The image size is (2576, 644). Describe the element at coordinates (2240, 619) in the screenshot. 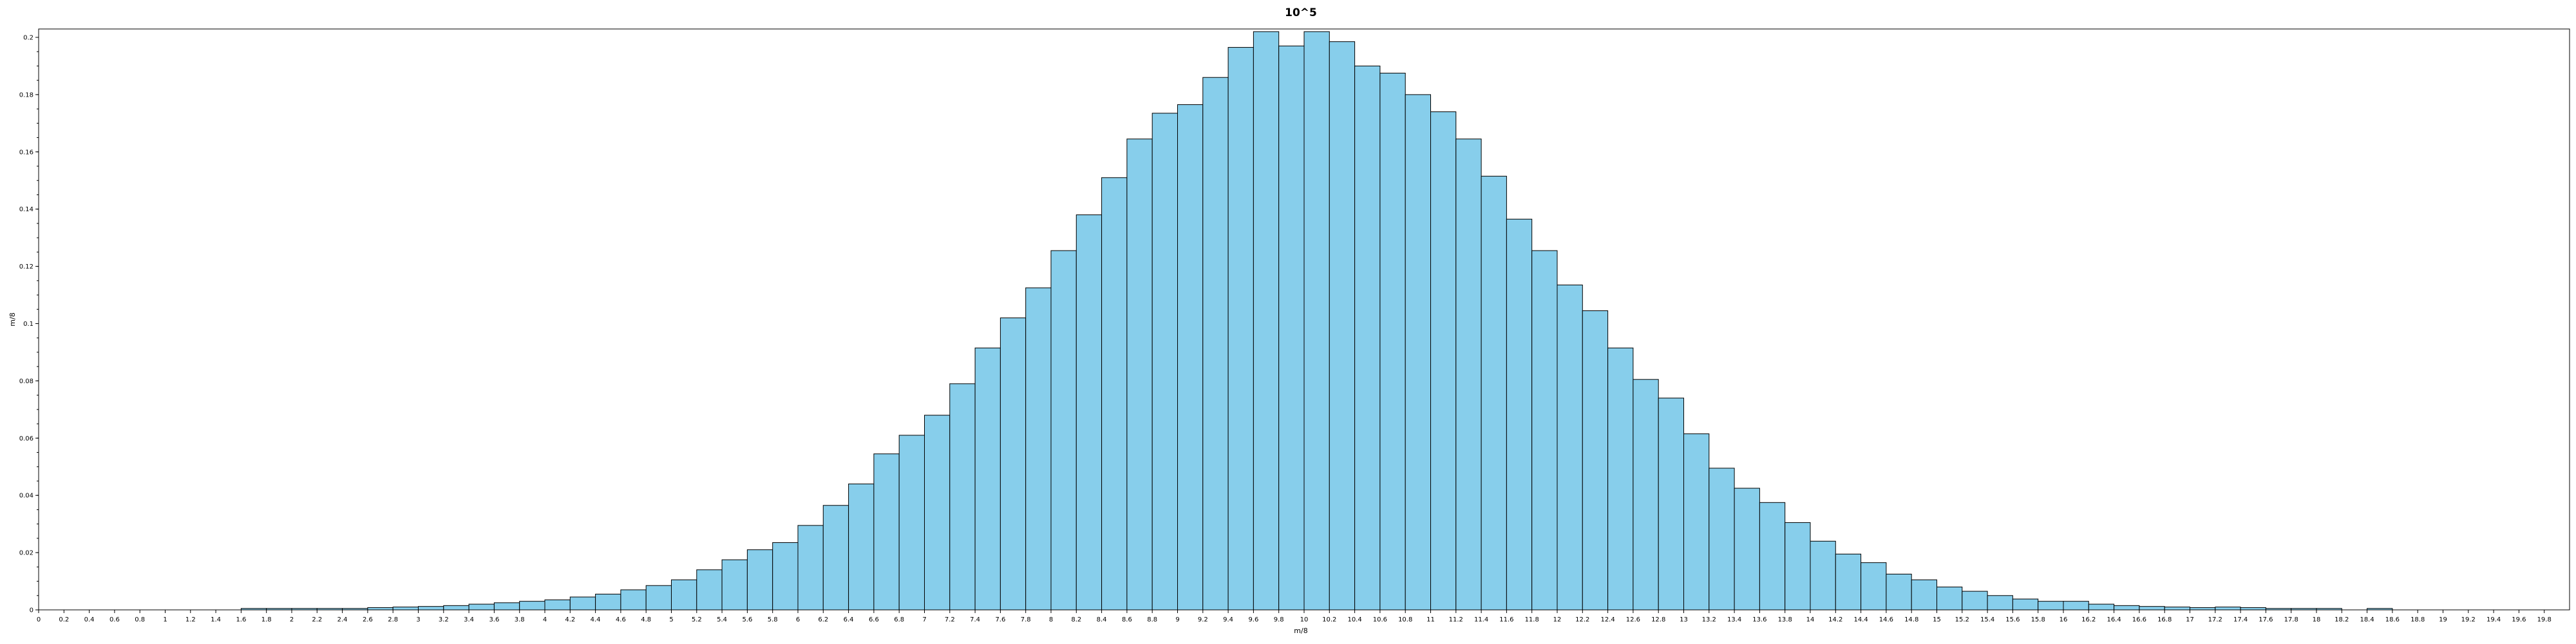

I see `x-tick-label: 17.4` at that location.